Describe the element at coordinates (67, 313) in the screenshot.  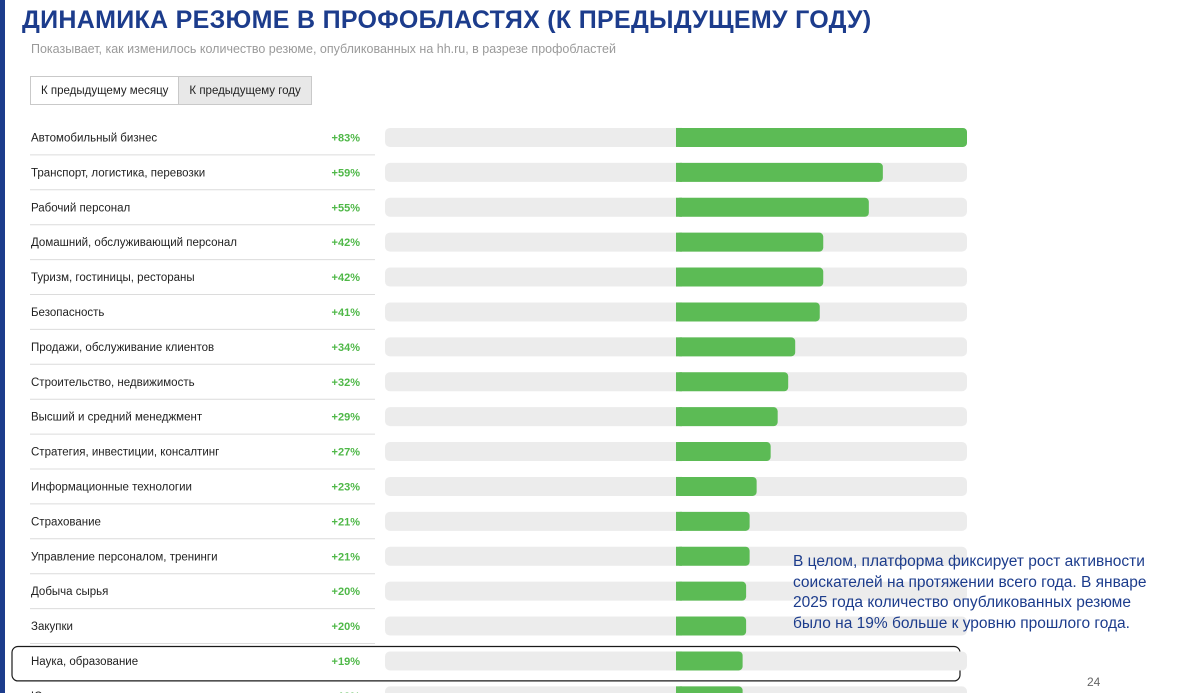
I see `category-label: Безопасность` at that location.